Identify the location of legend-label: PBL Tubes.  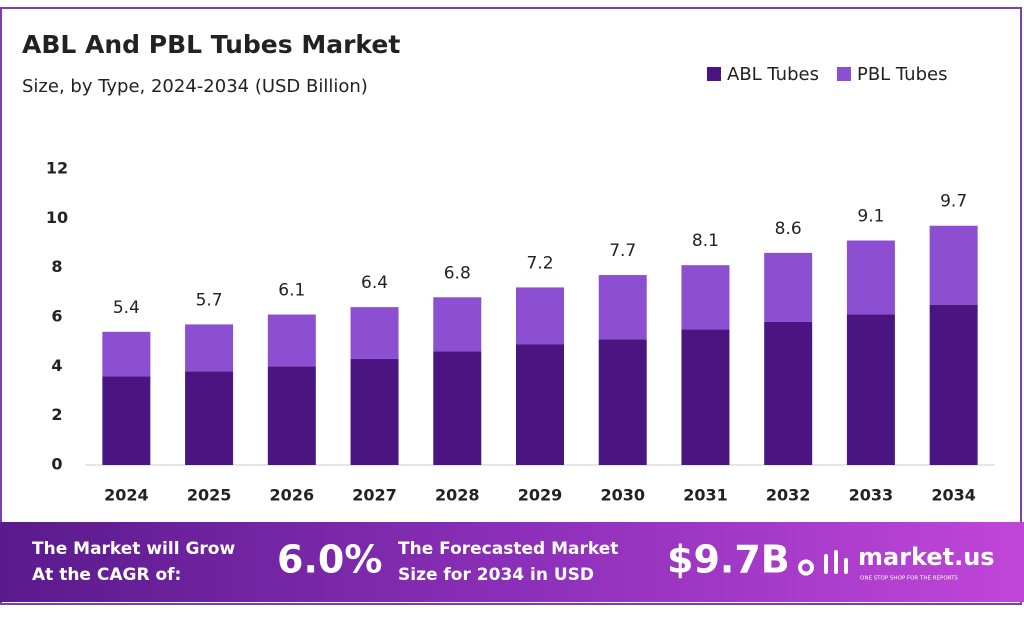
(902, 74).